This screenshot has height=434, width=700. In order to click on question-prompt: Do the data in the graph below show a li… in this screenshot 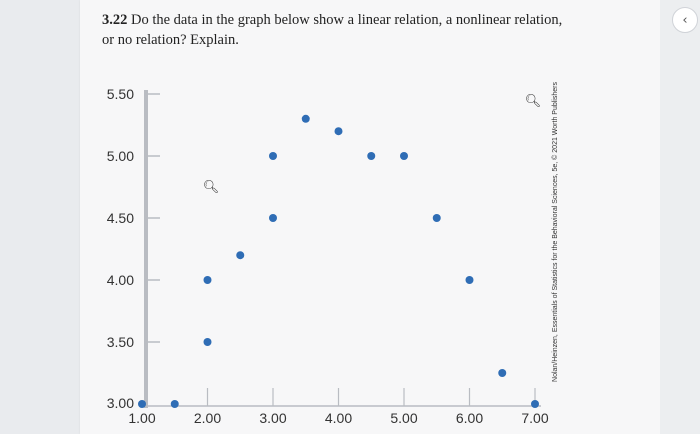, I will do `click(332, 30)`.